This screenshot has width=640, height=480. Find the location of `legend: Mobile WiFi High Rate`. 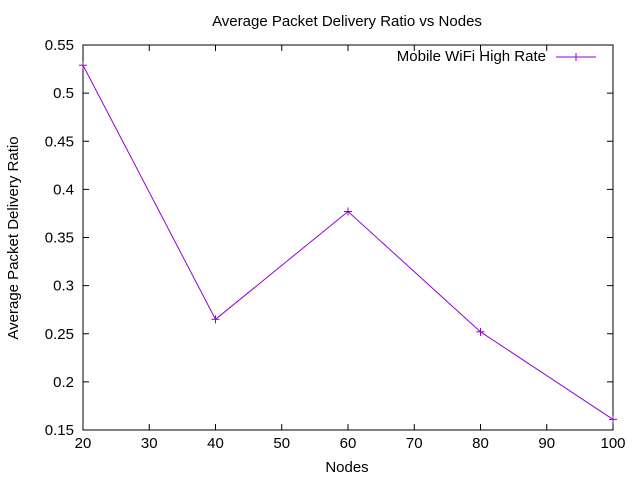

legend: Mobile WiFi High Rate is located at coordinates (496, 56).